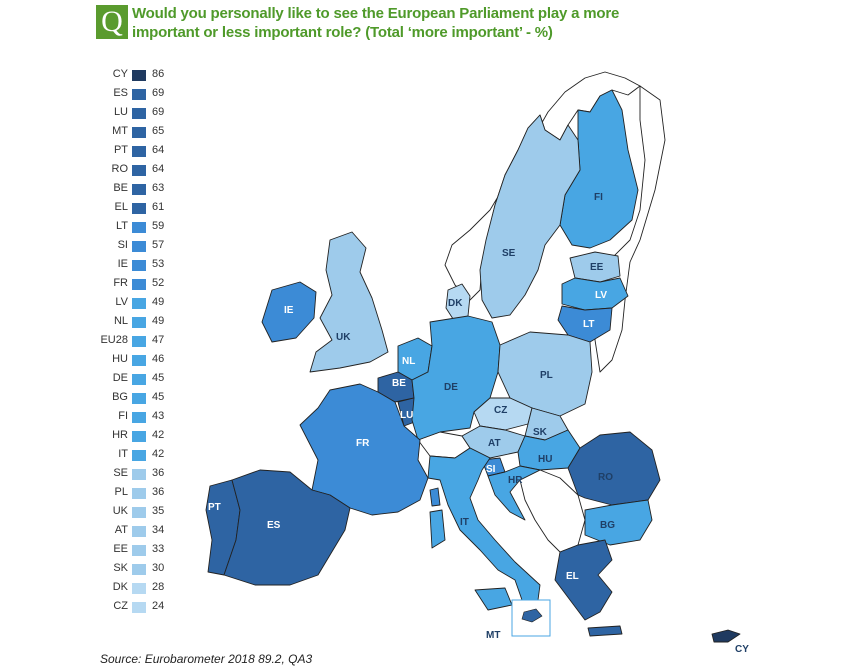  What do you see at coordinates (583, 580) in the screenshot?
I see `country-el` at bounding box center [583, 580].